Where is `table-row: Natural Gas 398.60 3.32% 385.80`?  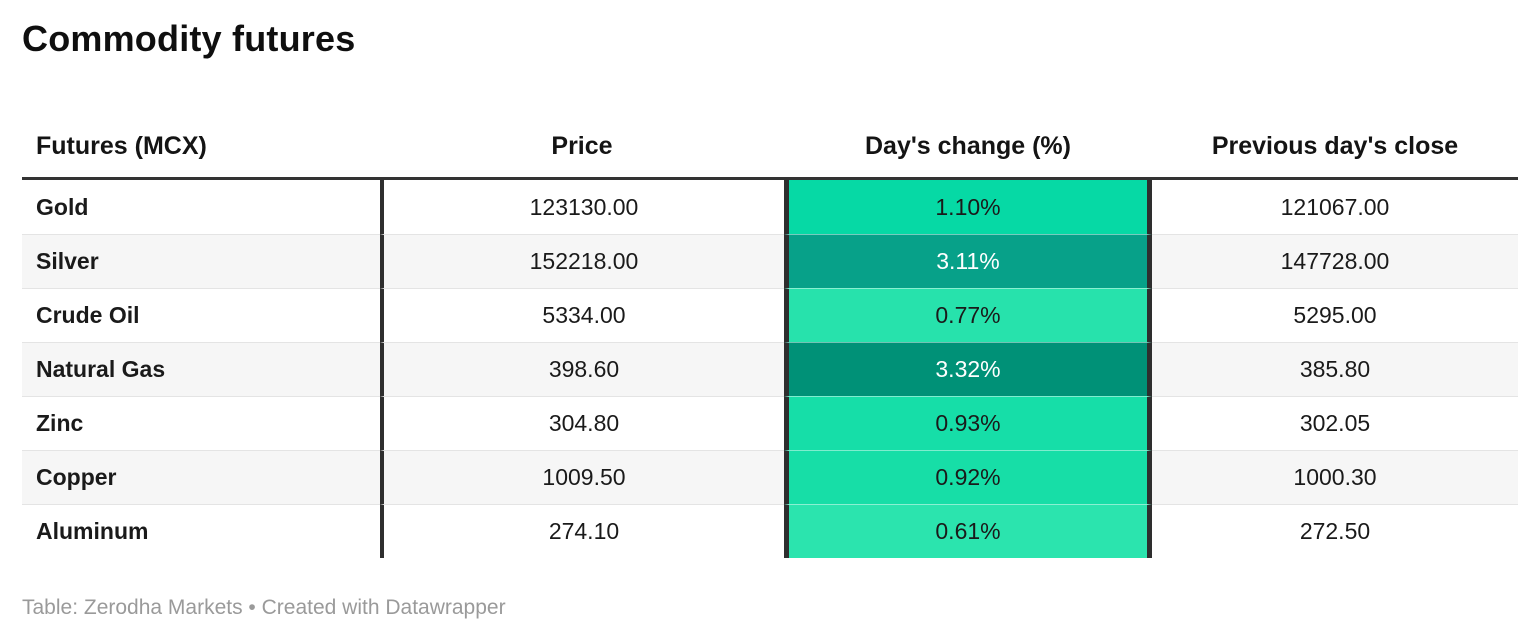
table-row: Natural Gas 398.60 3.32% 385.80 is located at coordinates (770, 369).